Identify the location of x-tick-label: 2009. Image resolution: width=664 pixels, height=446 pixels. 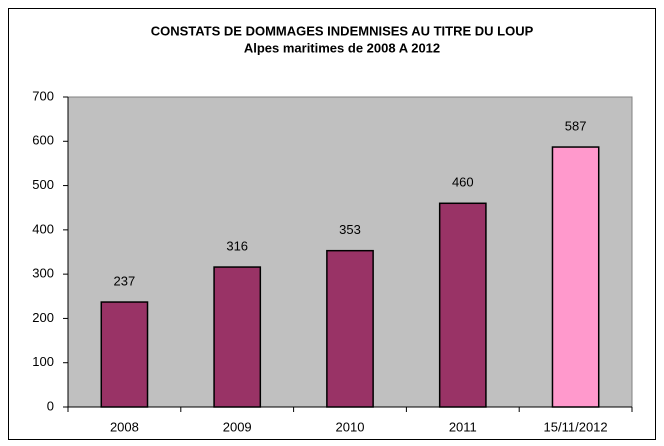
(237, 426).